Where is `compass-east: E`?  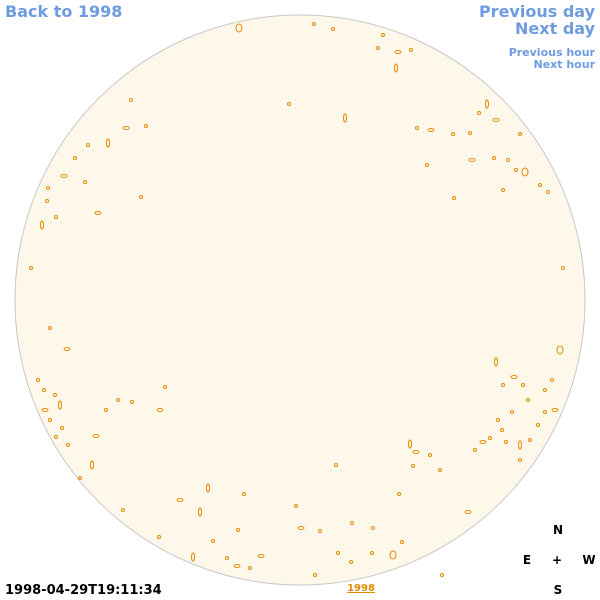 compass-east: E is located at coordinates (527, 560).